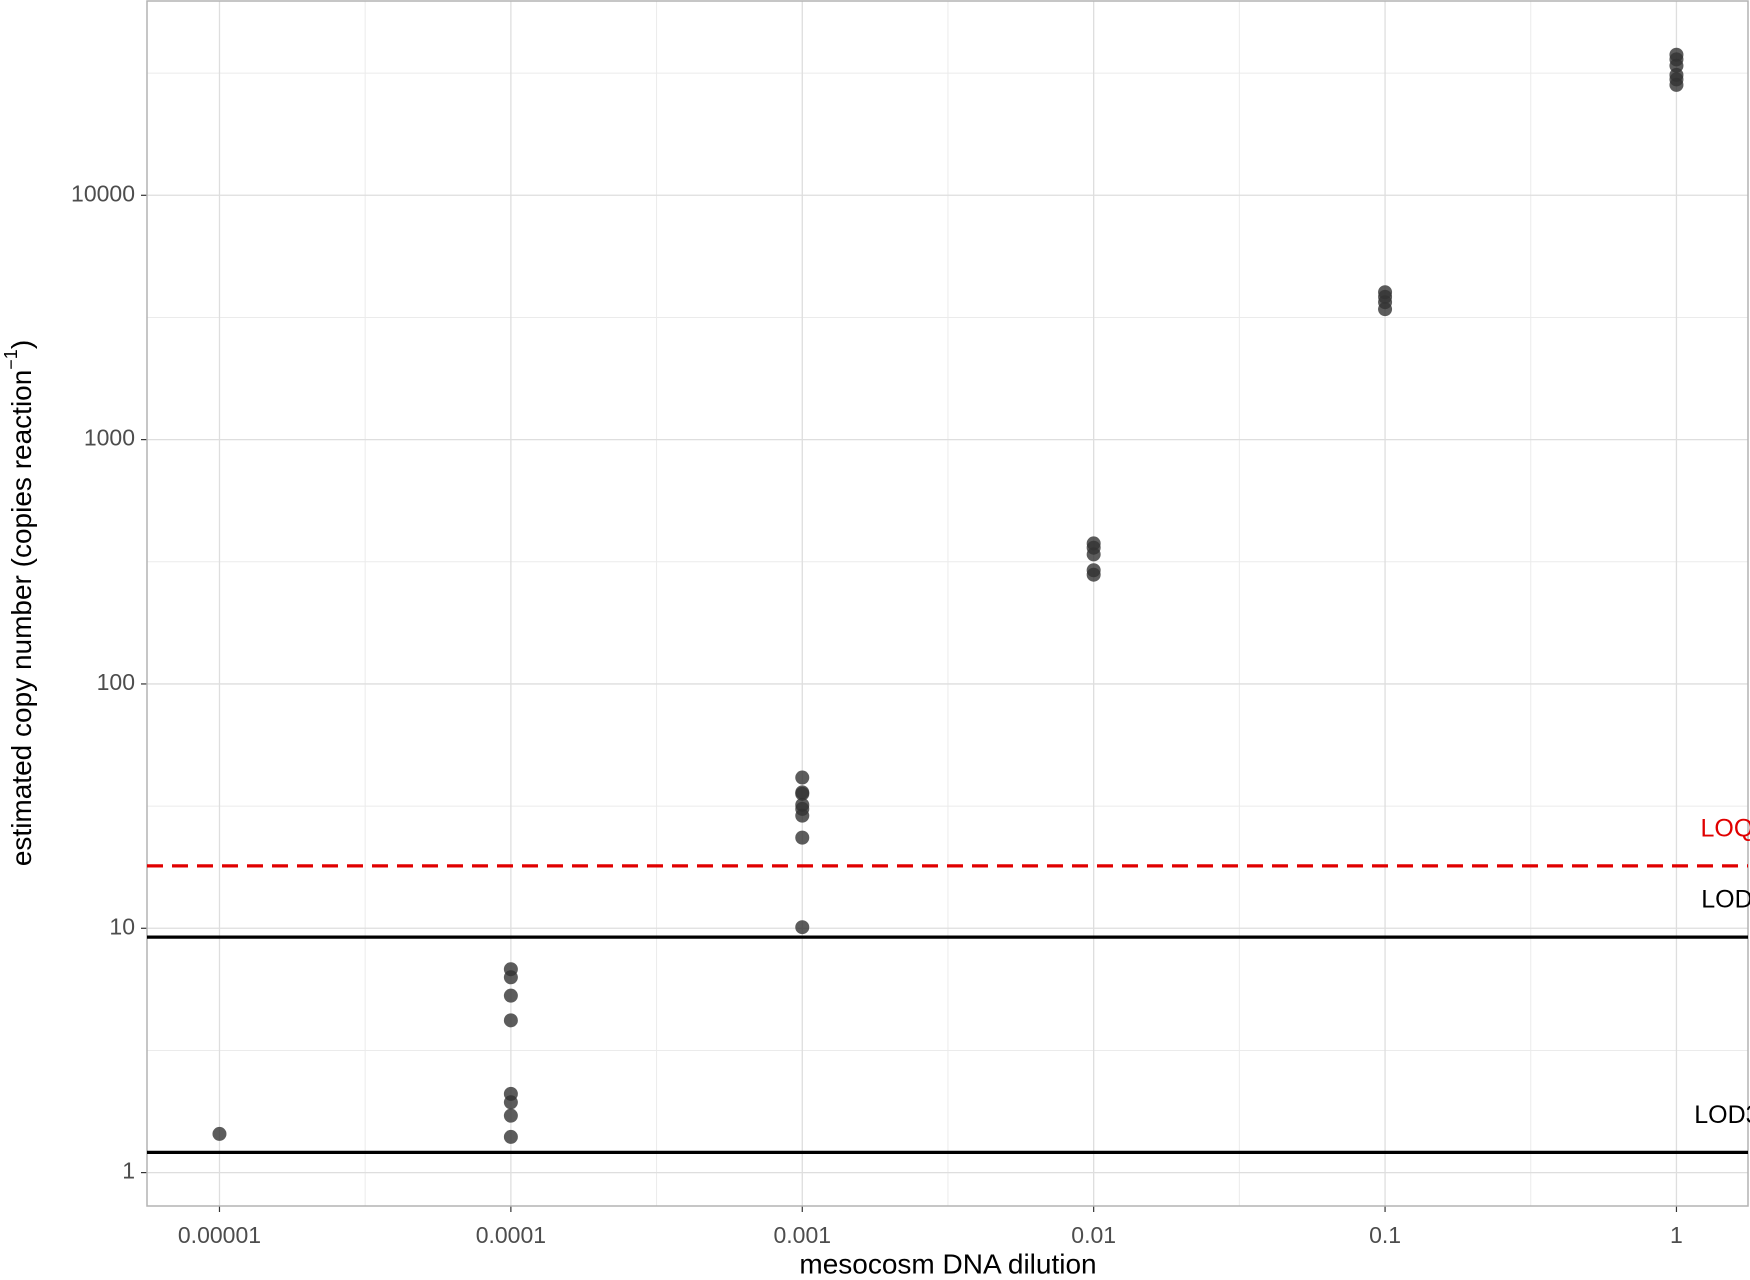  What do you see at coordinates (1725, 900) in the screenshot?
I see `reference-label: LOD` at bounding box center [1725, 900].